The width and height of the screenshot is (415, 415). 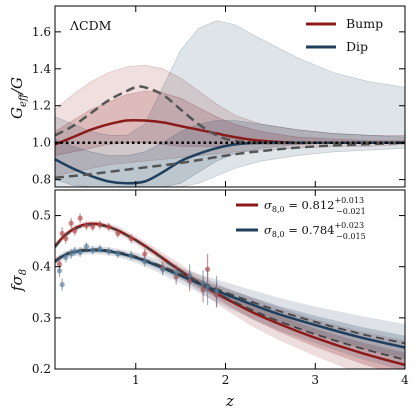 What do you see at coordinates (41, 106) in the screenshot?
I see `top-ytick-label: 1.2` at bounding box center [41, 106].